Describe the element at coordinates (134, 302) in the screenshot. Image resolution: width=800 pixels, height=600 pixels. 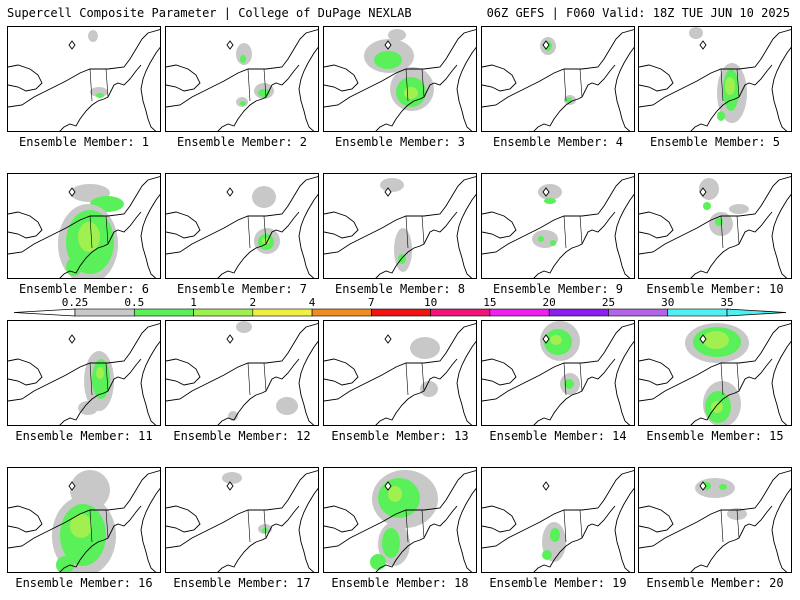
I see `colorbar-level-label: 0.5` at that location.